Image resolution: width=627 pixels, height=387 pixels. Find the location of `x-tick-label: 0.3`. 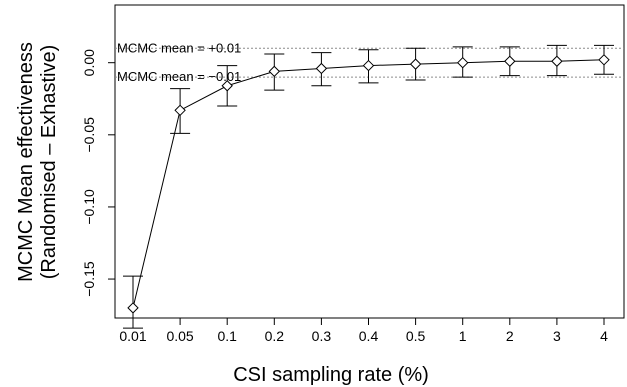

x-tick-label: 0.3 is located at coordinates (322, 336).